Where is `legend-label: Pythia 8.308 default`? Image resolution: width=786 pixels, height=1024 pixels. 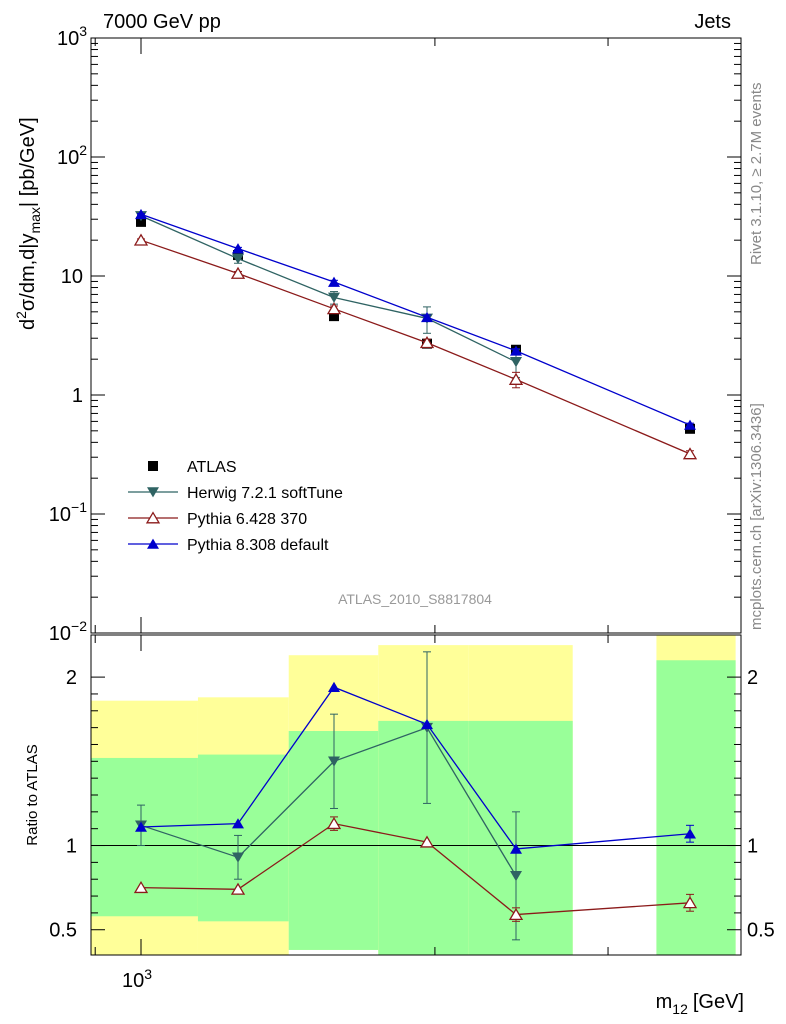
legend-label: Pythia 8.308 default is located at coordinates (258, 545).